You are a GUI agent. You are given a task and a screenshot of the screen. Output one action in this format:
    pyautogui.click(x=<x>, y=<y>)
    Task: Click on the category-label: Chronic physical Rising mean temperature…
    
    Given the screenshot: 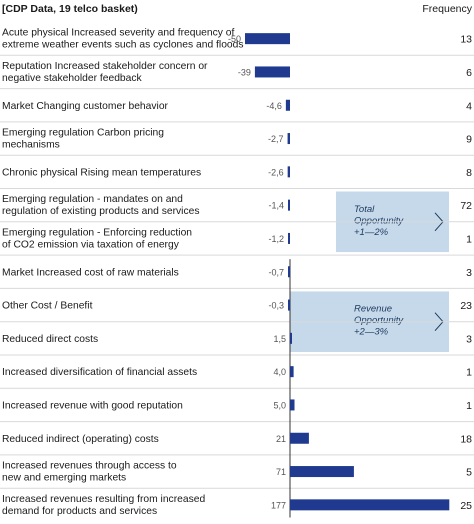 What is the action you would take?
    pyautogui.click(x=101, y=172)
    